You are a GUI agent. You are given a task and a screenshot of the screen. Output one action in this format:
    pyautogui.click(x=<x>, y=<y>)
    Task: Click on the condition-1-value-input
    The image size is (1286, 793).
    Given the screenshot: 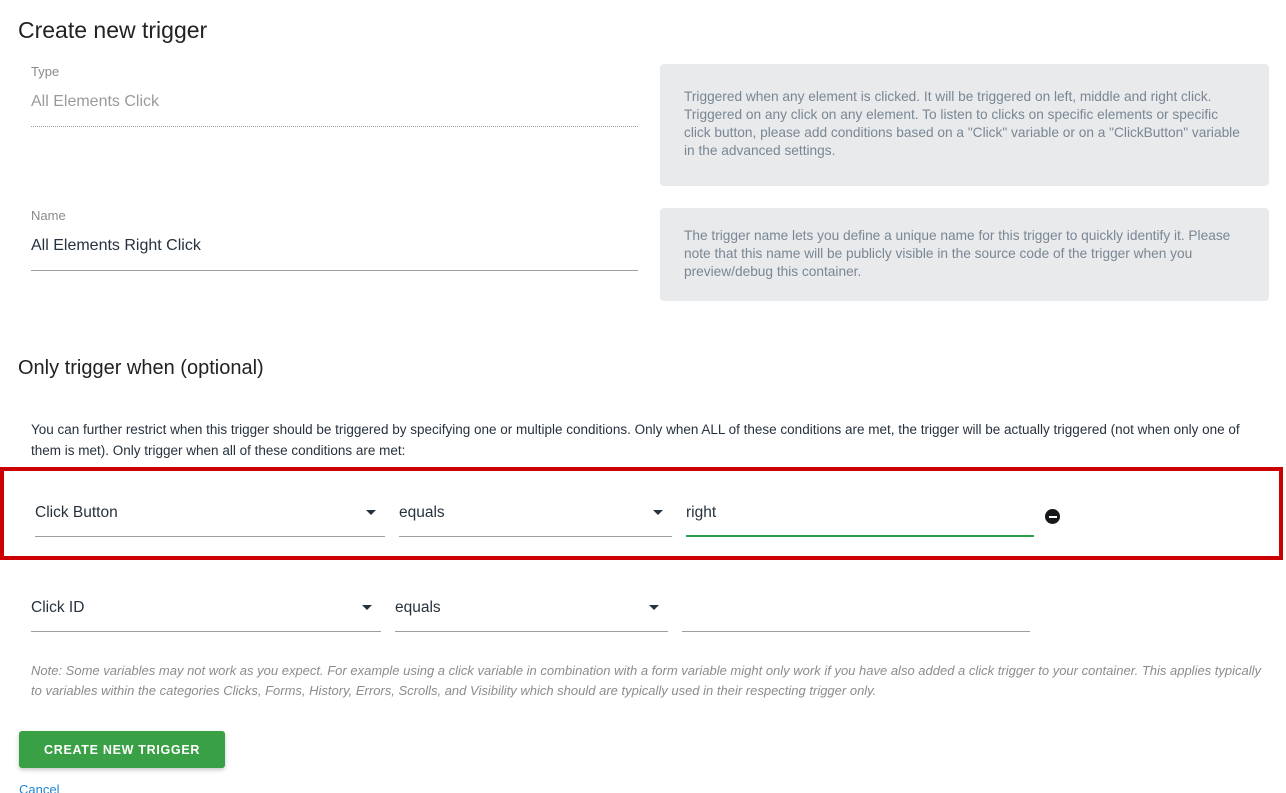 What is the action you would take?
    pyautogui.click(x=860, y=520)
    